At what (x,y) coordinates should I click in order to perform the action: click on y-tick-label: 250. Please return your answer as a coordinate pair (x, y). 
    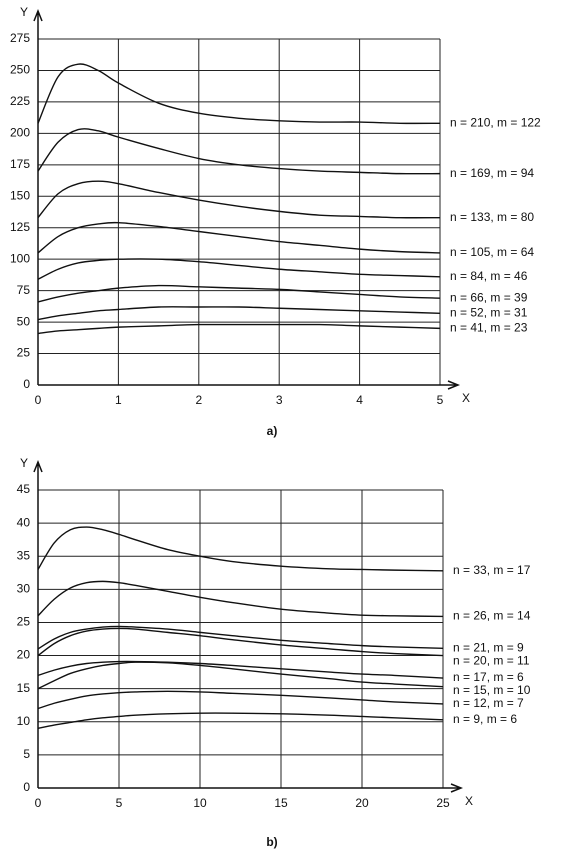
    Looking at the image, I should click on (20, 70).